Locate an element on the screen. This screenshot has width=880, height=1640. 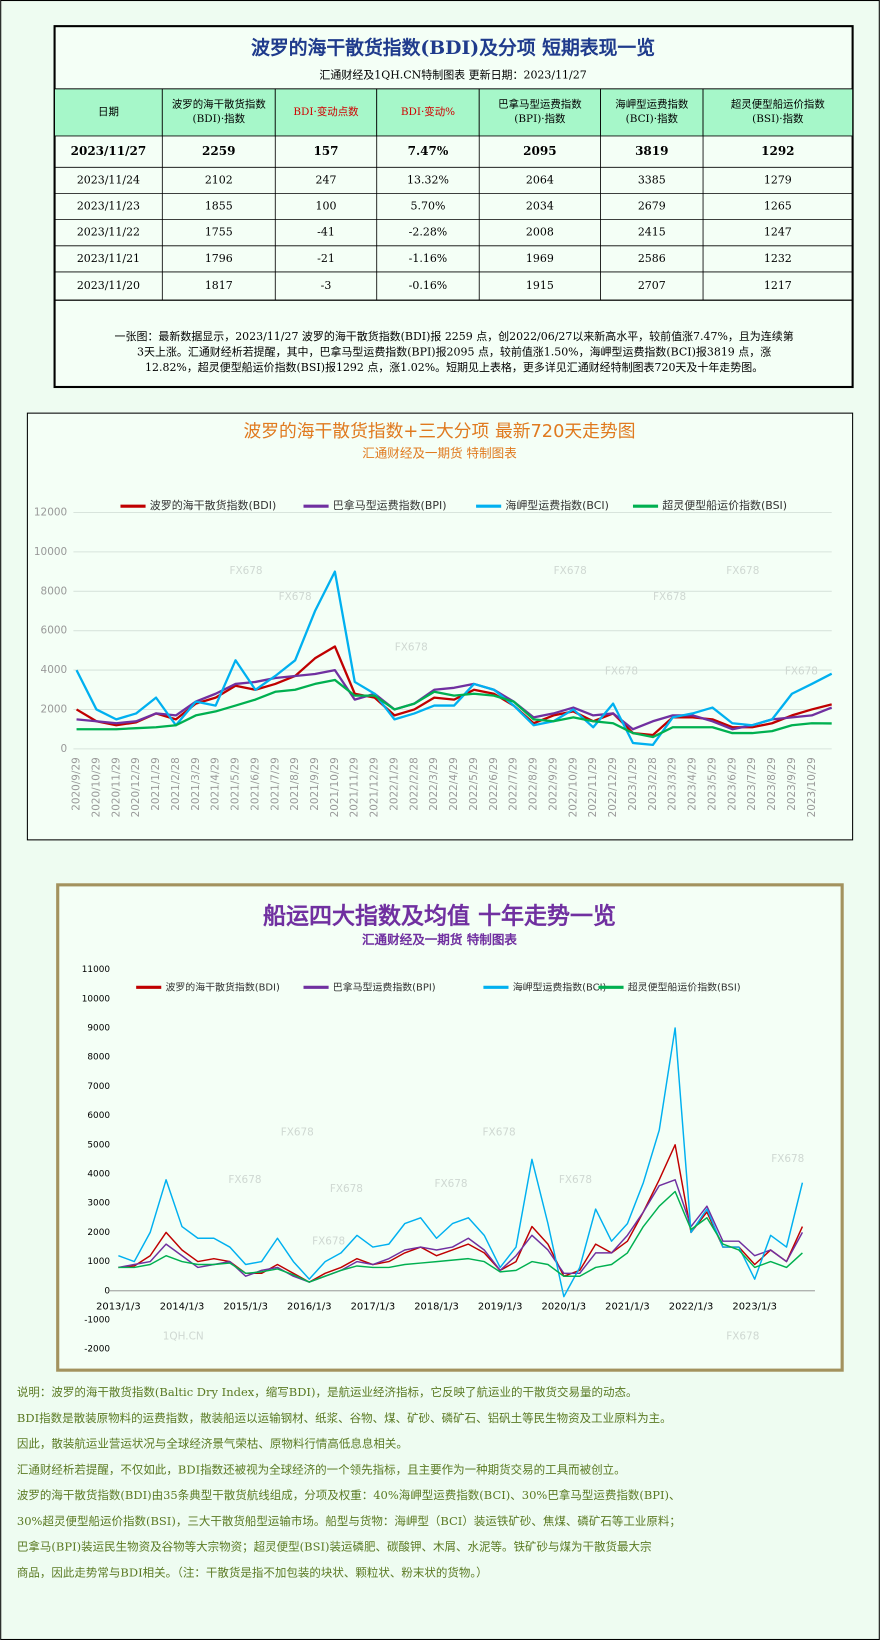
cell: 2259 is located at coordinates (218, 151).